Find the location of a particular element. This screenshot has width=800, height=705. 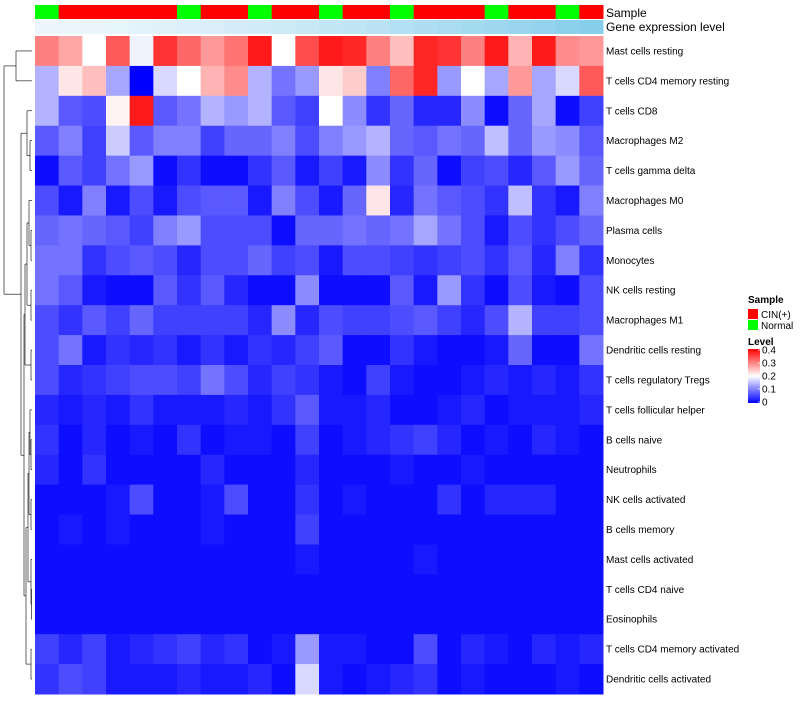

row-dendrogram is located at coordinates (17, 365).